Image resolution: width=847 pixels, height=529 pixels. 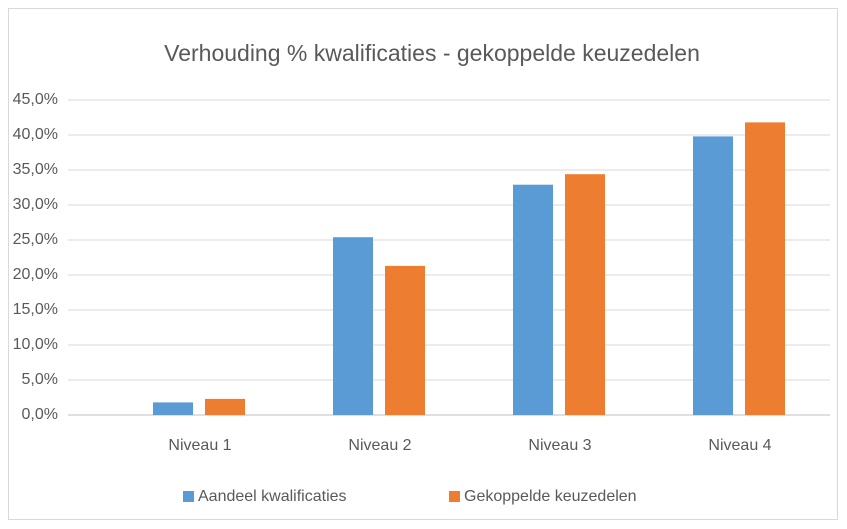 I want to click on legend-label: Aandeel kwalificaties, so click(x=272, y=496).